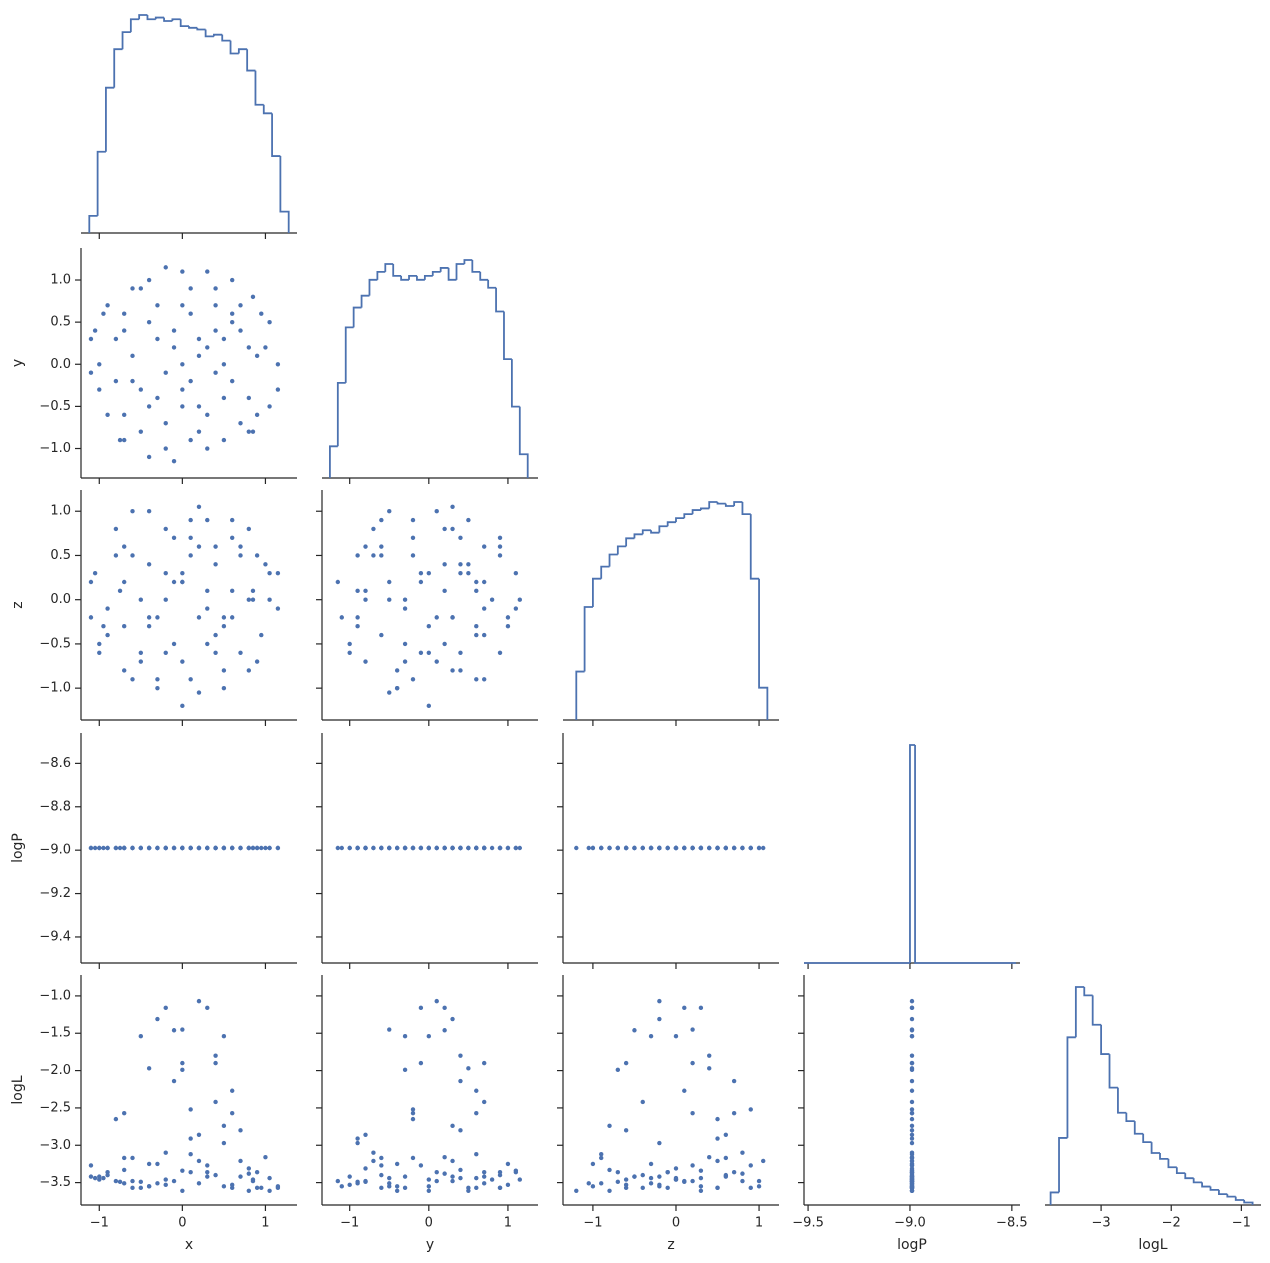 Image resolution: width=1270 pixels, height=1263 pixels. Describe the element at coordinates (55, 1033) in the screenshot. I see `y-tick-label: −1.5` at that location.